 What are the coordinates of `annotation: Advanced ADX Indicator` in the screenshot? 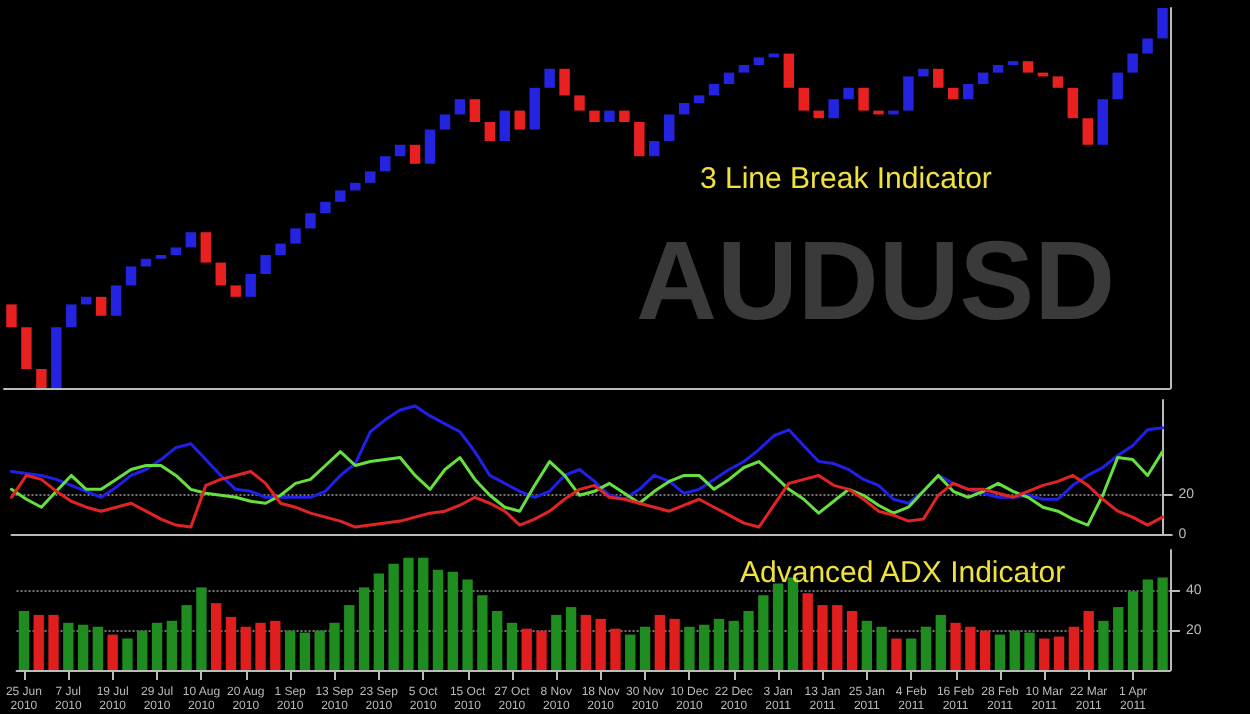 It's located at (903, 573).